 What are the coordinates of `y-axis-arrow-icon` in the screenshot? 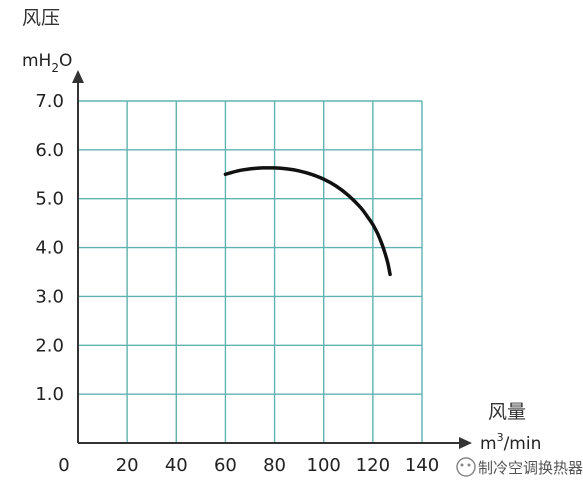 It's located at (78, 76).